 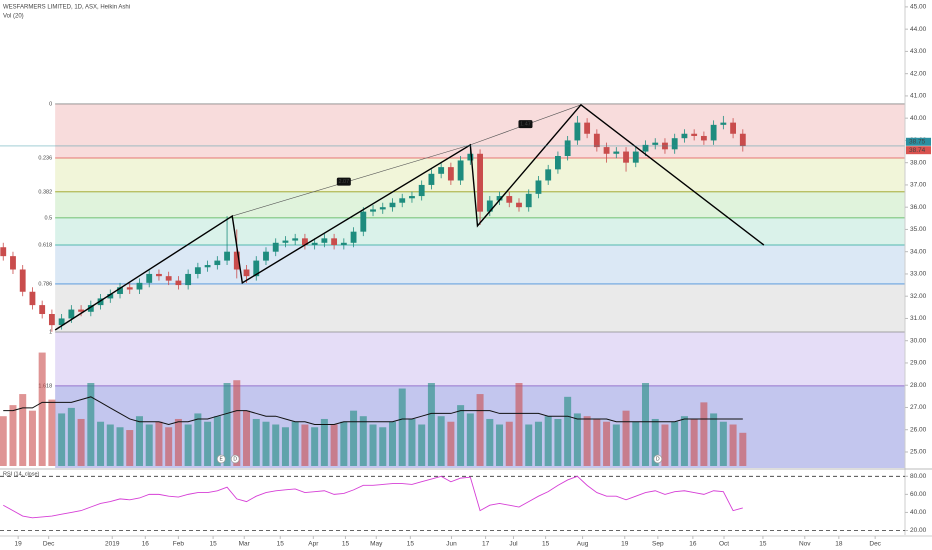 I want to click on y-tick-label: 43.00, so click(x=918, y=51).